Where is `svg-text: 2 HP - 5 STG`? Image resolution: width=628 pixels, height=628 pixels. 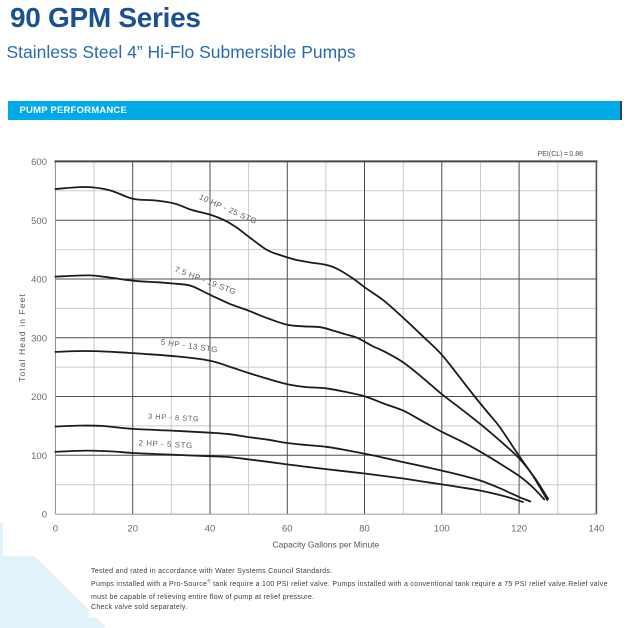 svg-text: 2 HP - 5 STG is located at coordinates (165, 444).